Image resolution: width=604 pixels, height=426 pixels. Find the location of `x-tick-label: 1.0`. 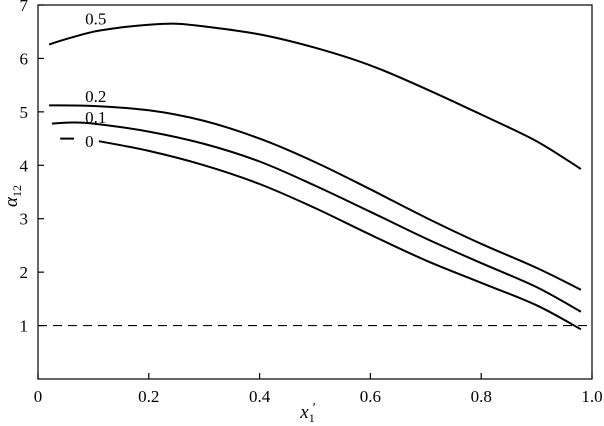

x-tick-label: 1.0 is located at coordinates (591, 396).